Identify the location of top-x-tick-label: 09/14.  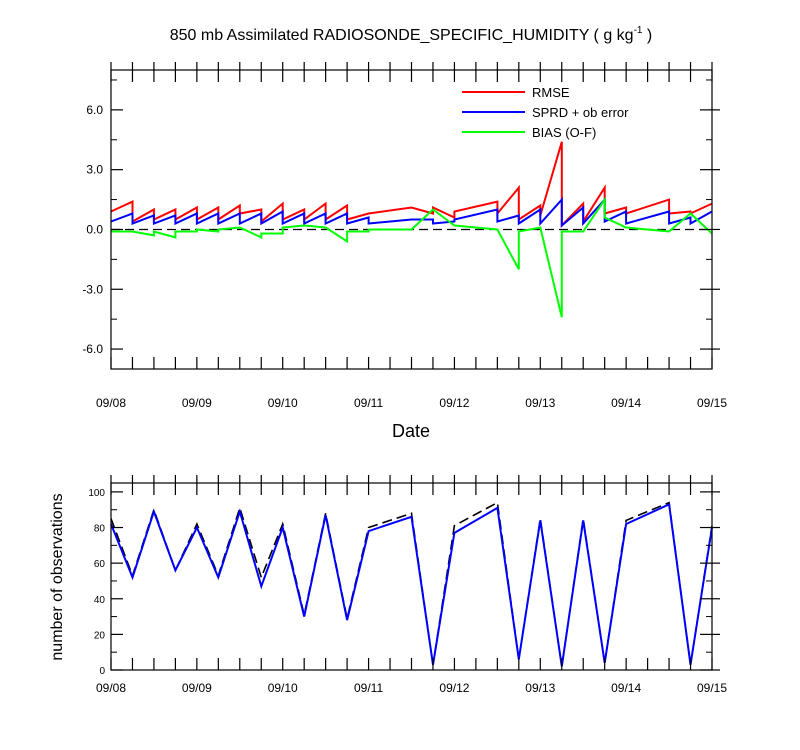
(626, 403).